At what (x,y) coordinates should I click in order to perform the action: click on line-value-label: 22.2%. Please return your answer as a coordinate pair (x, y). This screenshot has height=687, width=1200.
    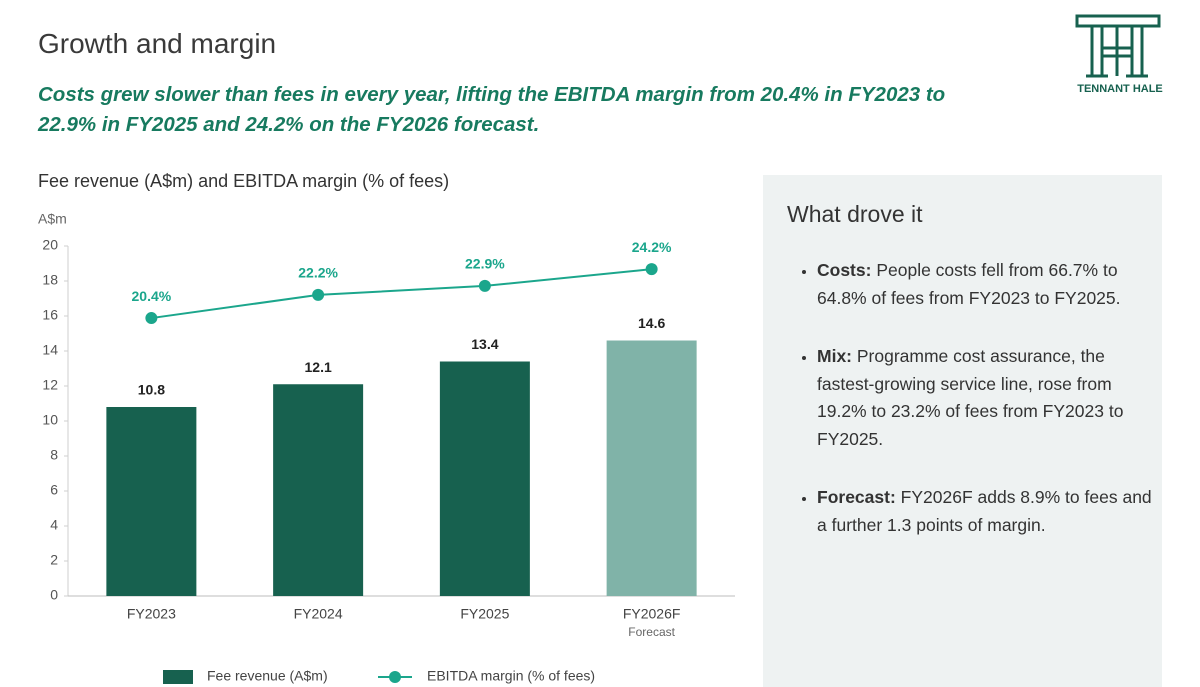
    Looking at the image, I should click on (318, 273).